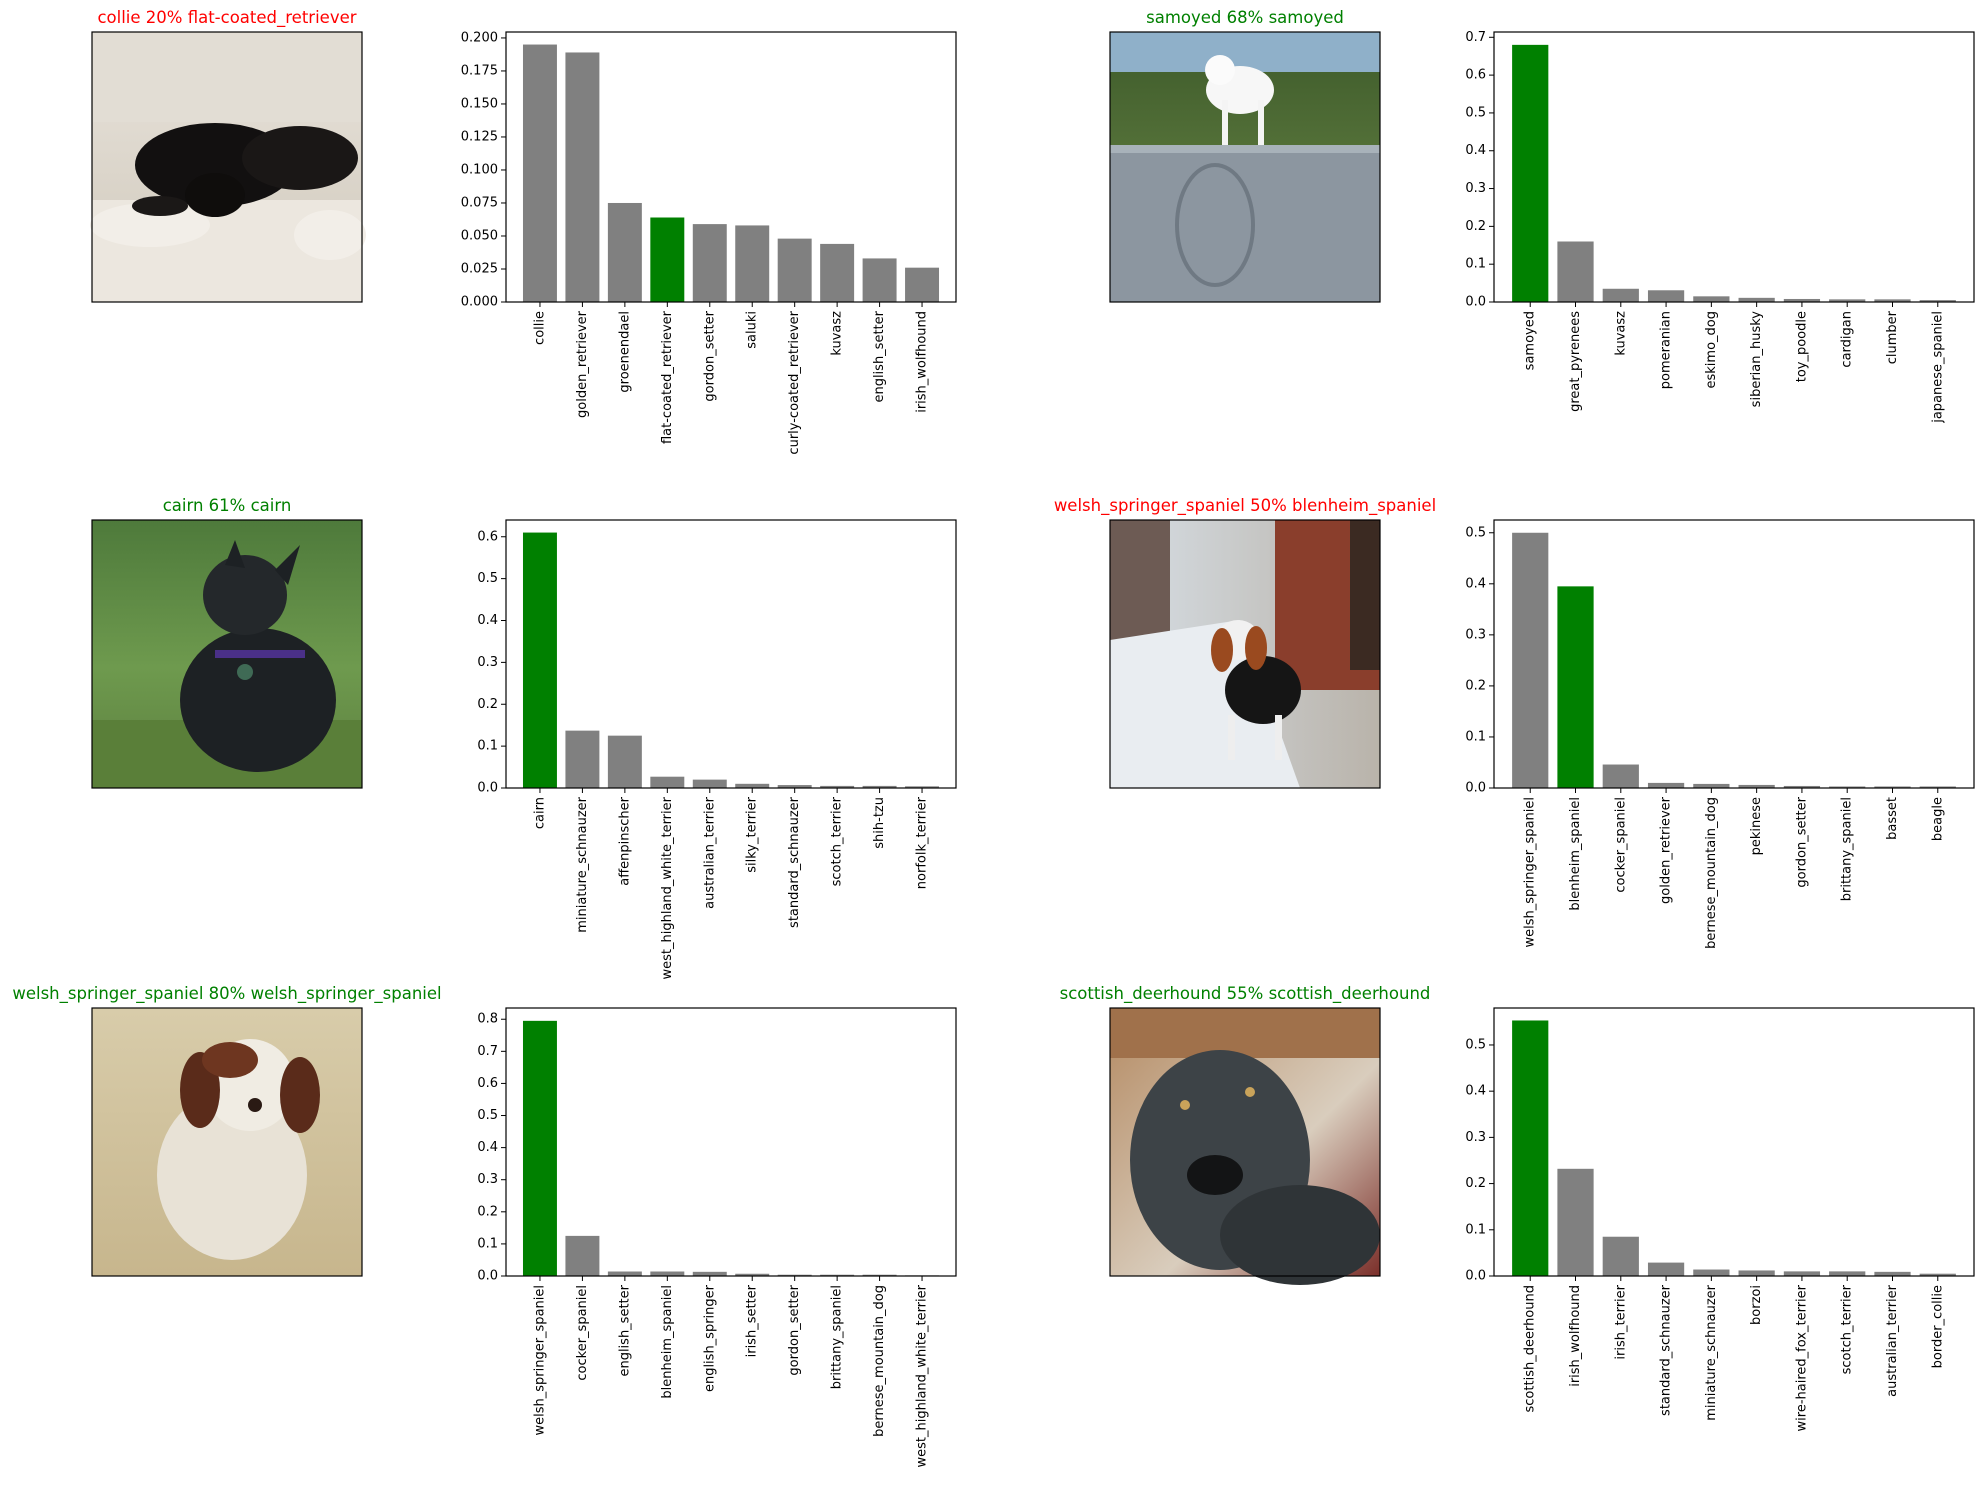 The height and width of the screenshot is (1491, 1984). Describe the element at coordinates (582, 759) in the screenshot. I see `bar-miniature_schnauzer` at that location.